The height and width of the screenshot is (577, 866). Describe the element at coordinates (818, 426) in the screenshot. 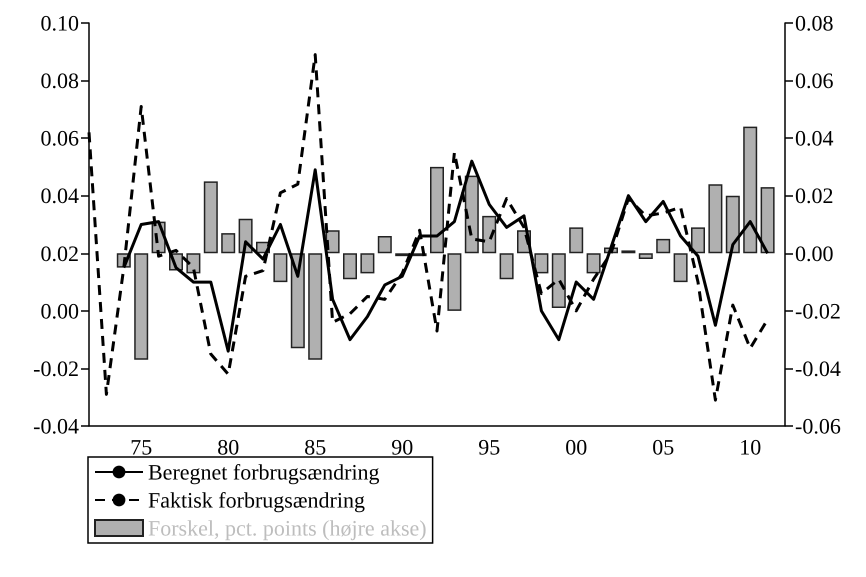

I see `y2-tick-label: -0.06` at that location.